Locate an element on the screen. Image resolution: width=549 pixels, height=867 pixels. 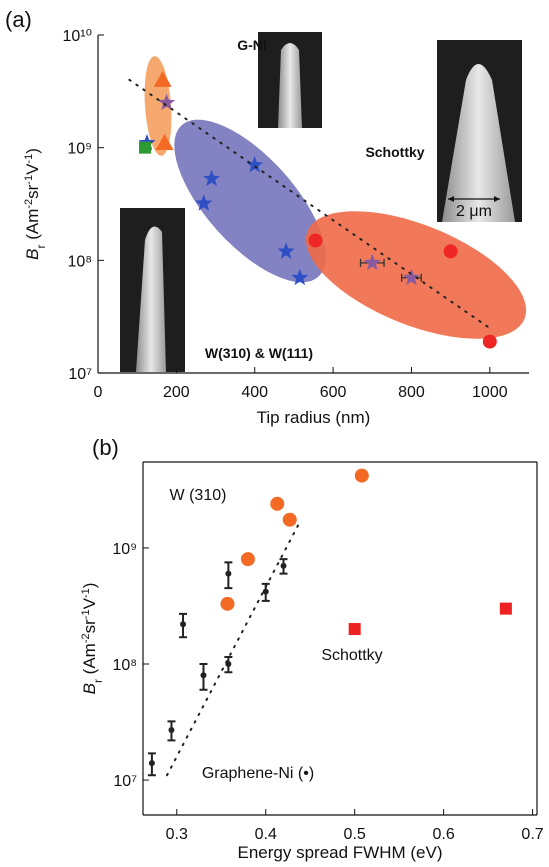
x-tick-label: 0.5 is located at coordinates (355, 834).